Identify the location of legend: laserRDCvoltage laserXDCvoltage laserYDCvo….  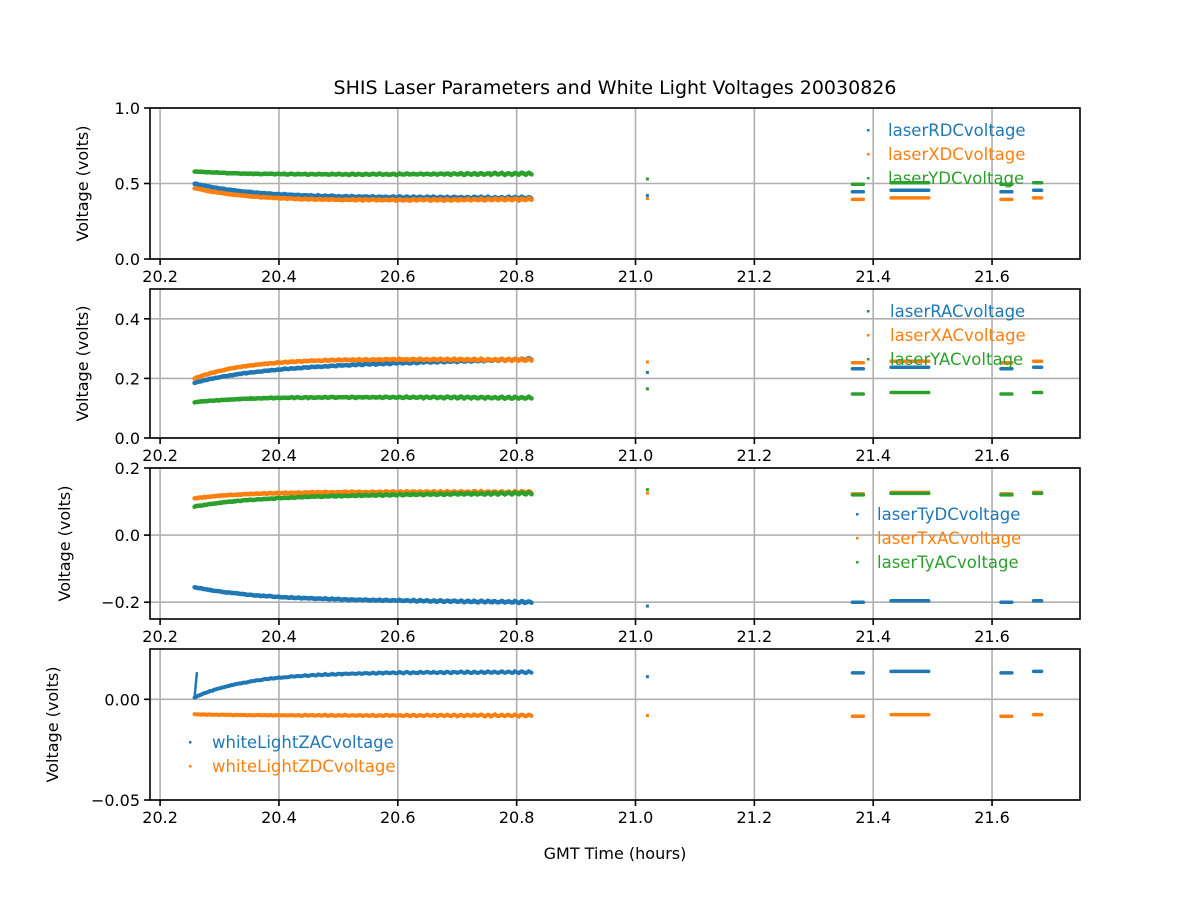
(946, 154).